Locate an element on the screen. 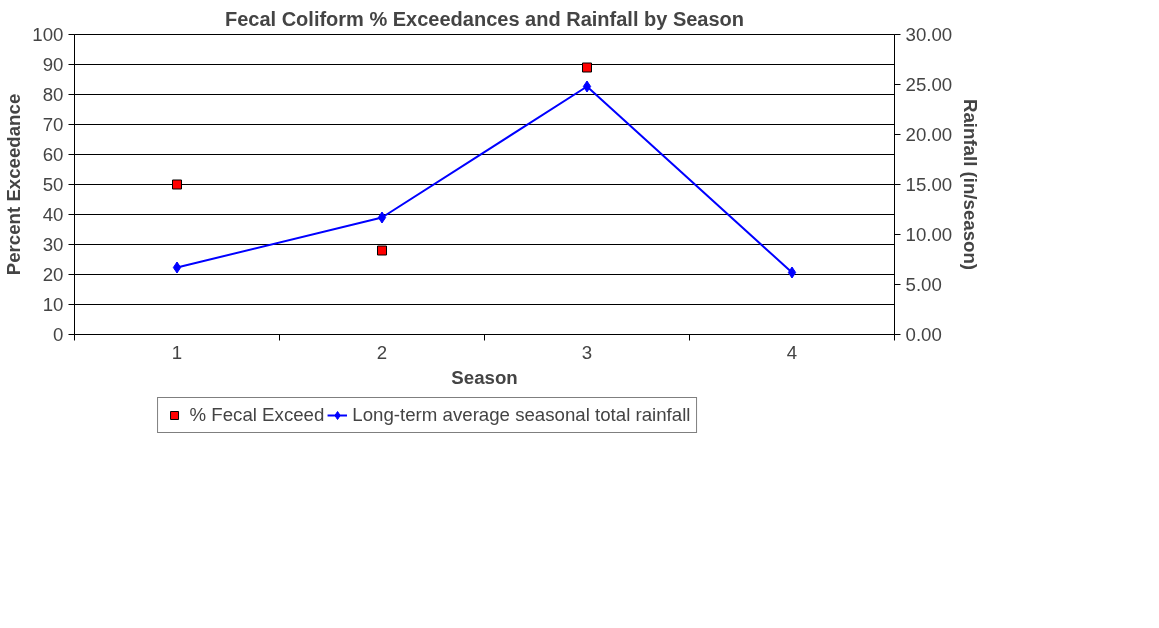  y-tick-label: 10 is located at coordinates (53, 304).